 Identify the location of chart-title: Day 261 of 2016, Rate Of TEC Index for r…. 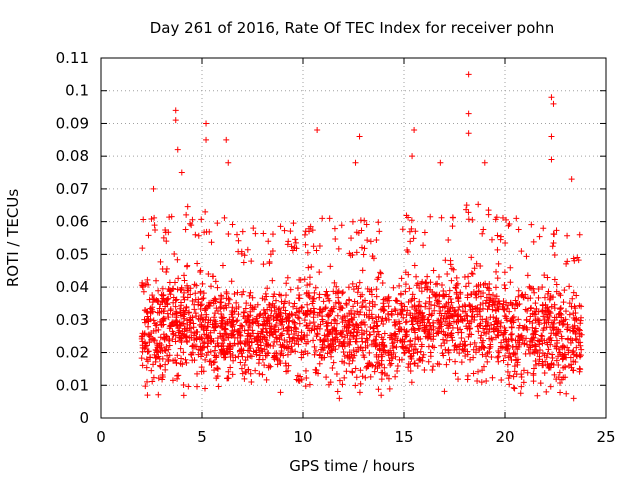
(352, 28).